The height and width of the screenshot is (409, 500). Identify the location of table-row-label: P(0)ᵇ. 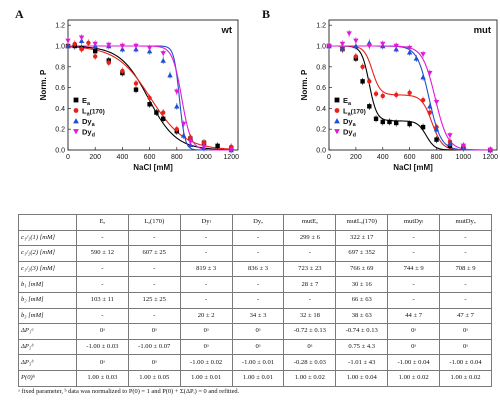
(47, 378).